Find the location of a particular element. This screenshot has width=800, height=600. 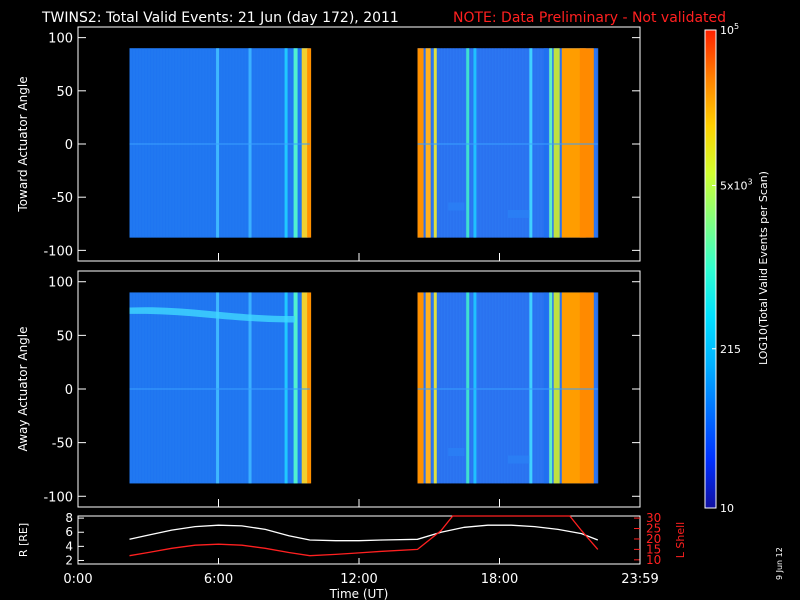

y-tick-label: 100 is located at coordinates (60, 283).